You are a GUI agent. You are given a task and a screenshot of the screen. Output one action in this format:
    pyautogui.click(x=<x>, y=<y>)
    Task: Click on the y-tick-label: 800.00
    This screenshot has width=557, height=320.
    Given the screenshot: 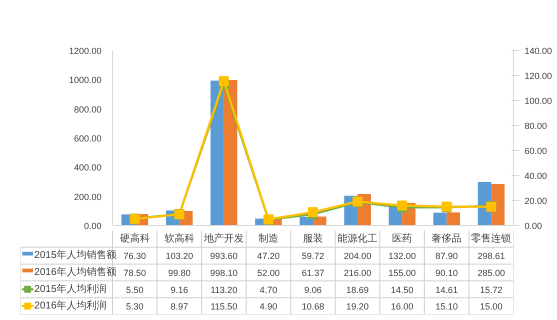 What is the action you would take?
    pyautogui.click(x=88, y=109)
    